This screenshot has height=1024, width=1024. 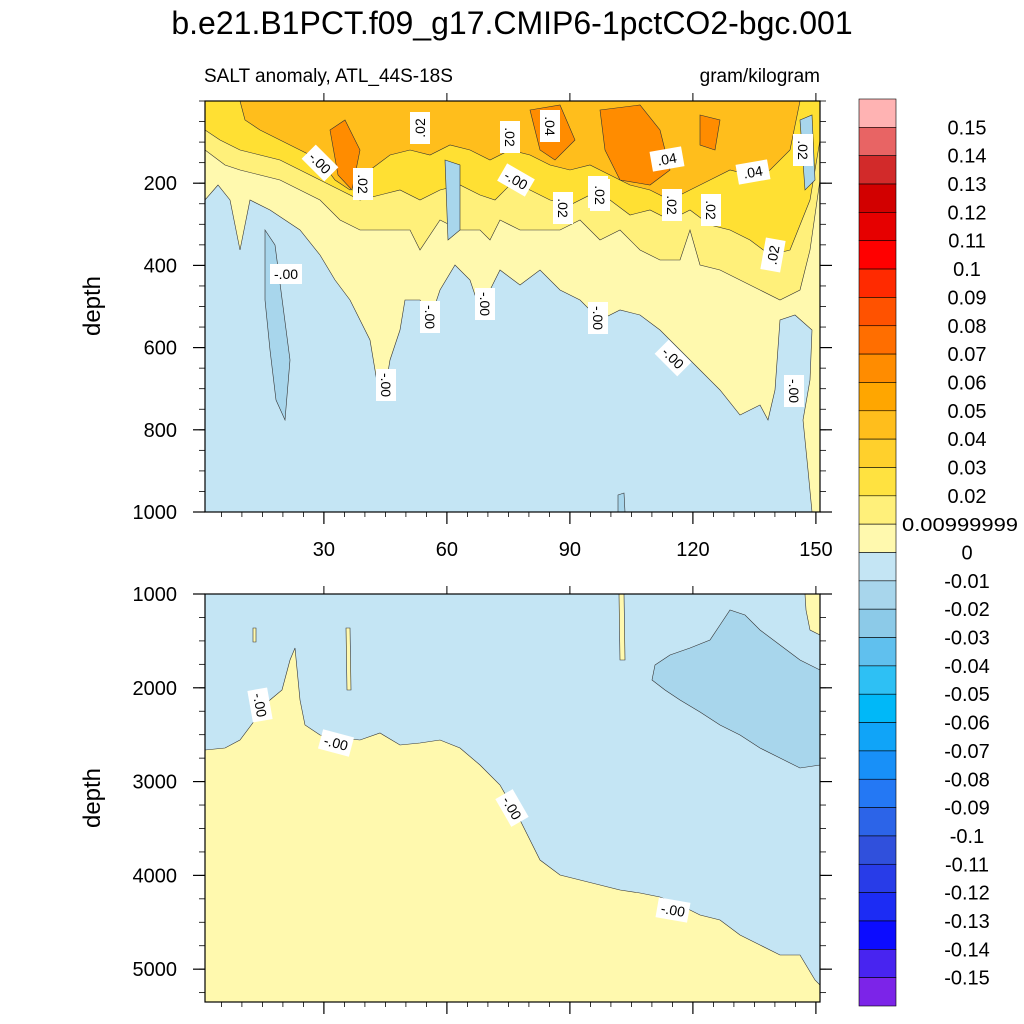 I want to click on upper-y-axis-label: depth, so click(x=92, y=306).